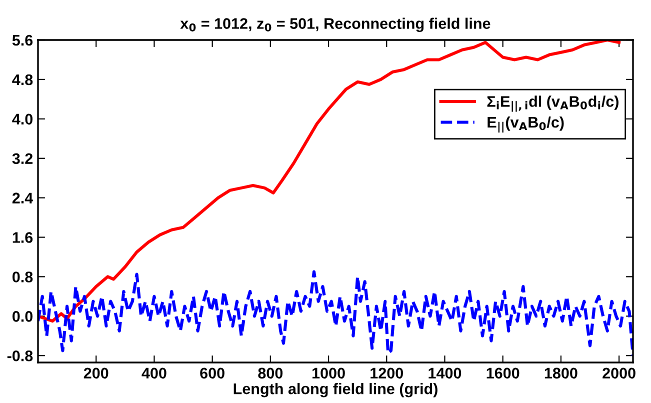 This screenshot has width=651, height=403. I want to click on x-tick-label: 1600, so click(503, 373).